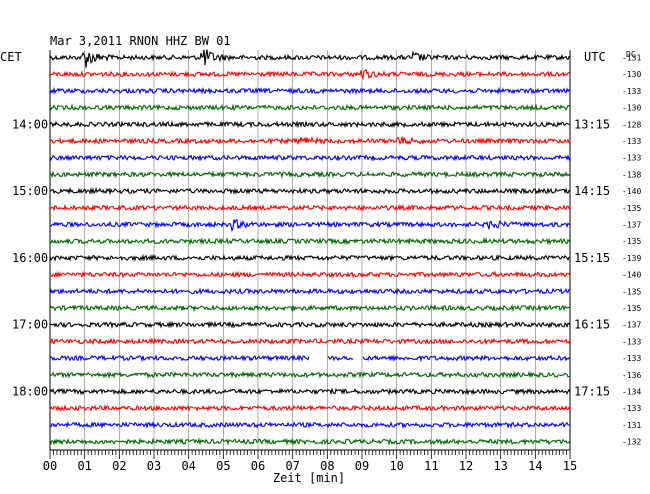 The height and width of the screenshot is (494, 650). I want to click on x-tick-label: 08, so click(327, 466).